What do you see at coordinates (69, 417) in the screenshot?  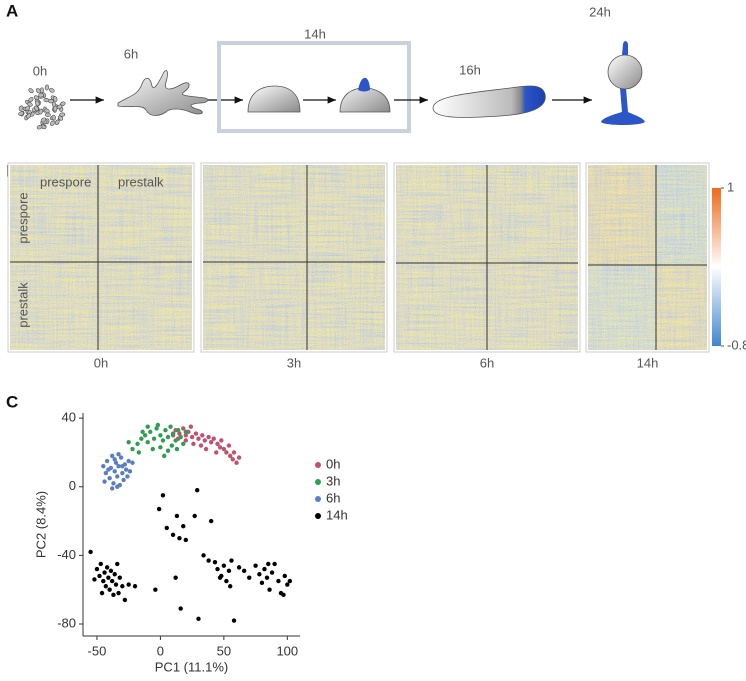 I see `y-tick-label: 40` at bounding box center [69, 417].